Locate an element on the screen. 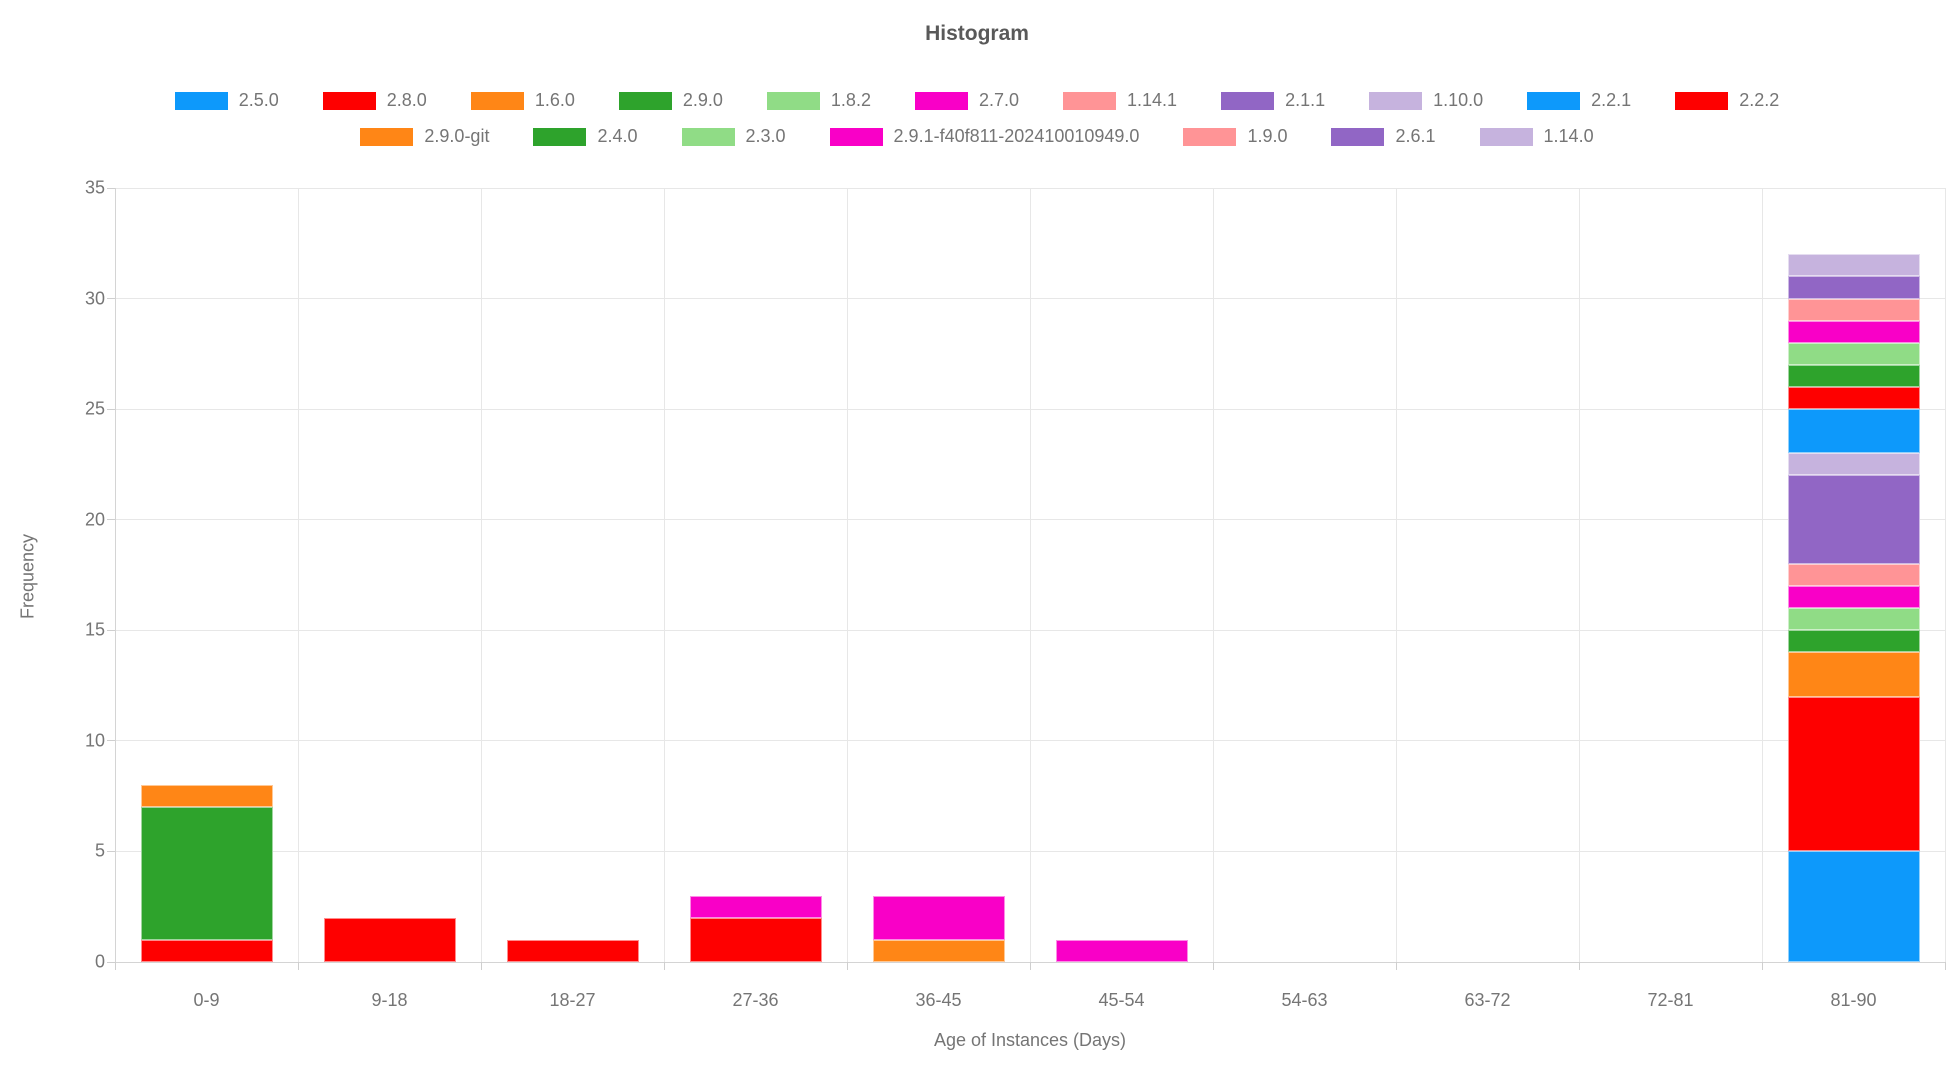  x-tick-label: 63-72 is located at coordinates (1487, 1000).